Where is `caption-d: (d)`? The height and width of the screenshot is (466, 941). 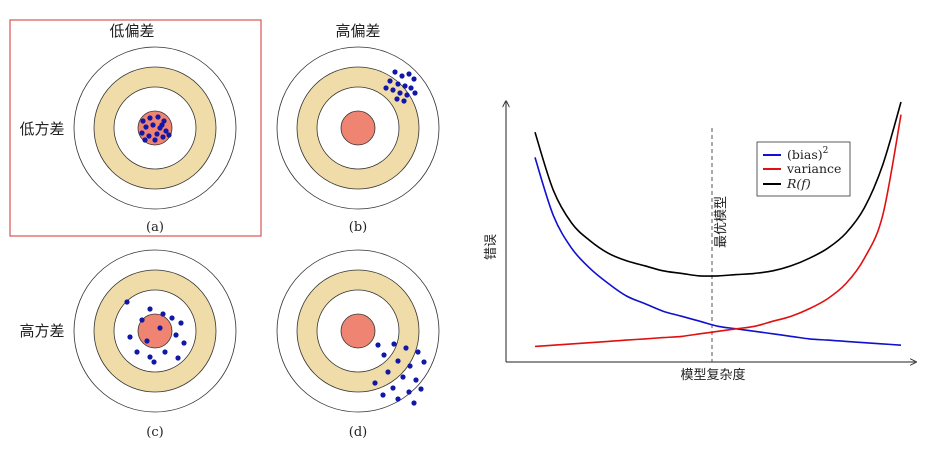 caption-d: (d) is located at coordinates (358, 432).